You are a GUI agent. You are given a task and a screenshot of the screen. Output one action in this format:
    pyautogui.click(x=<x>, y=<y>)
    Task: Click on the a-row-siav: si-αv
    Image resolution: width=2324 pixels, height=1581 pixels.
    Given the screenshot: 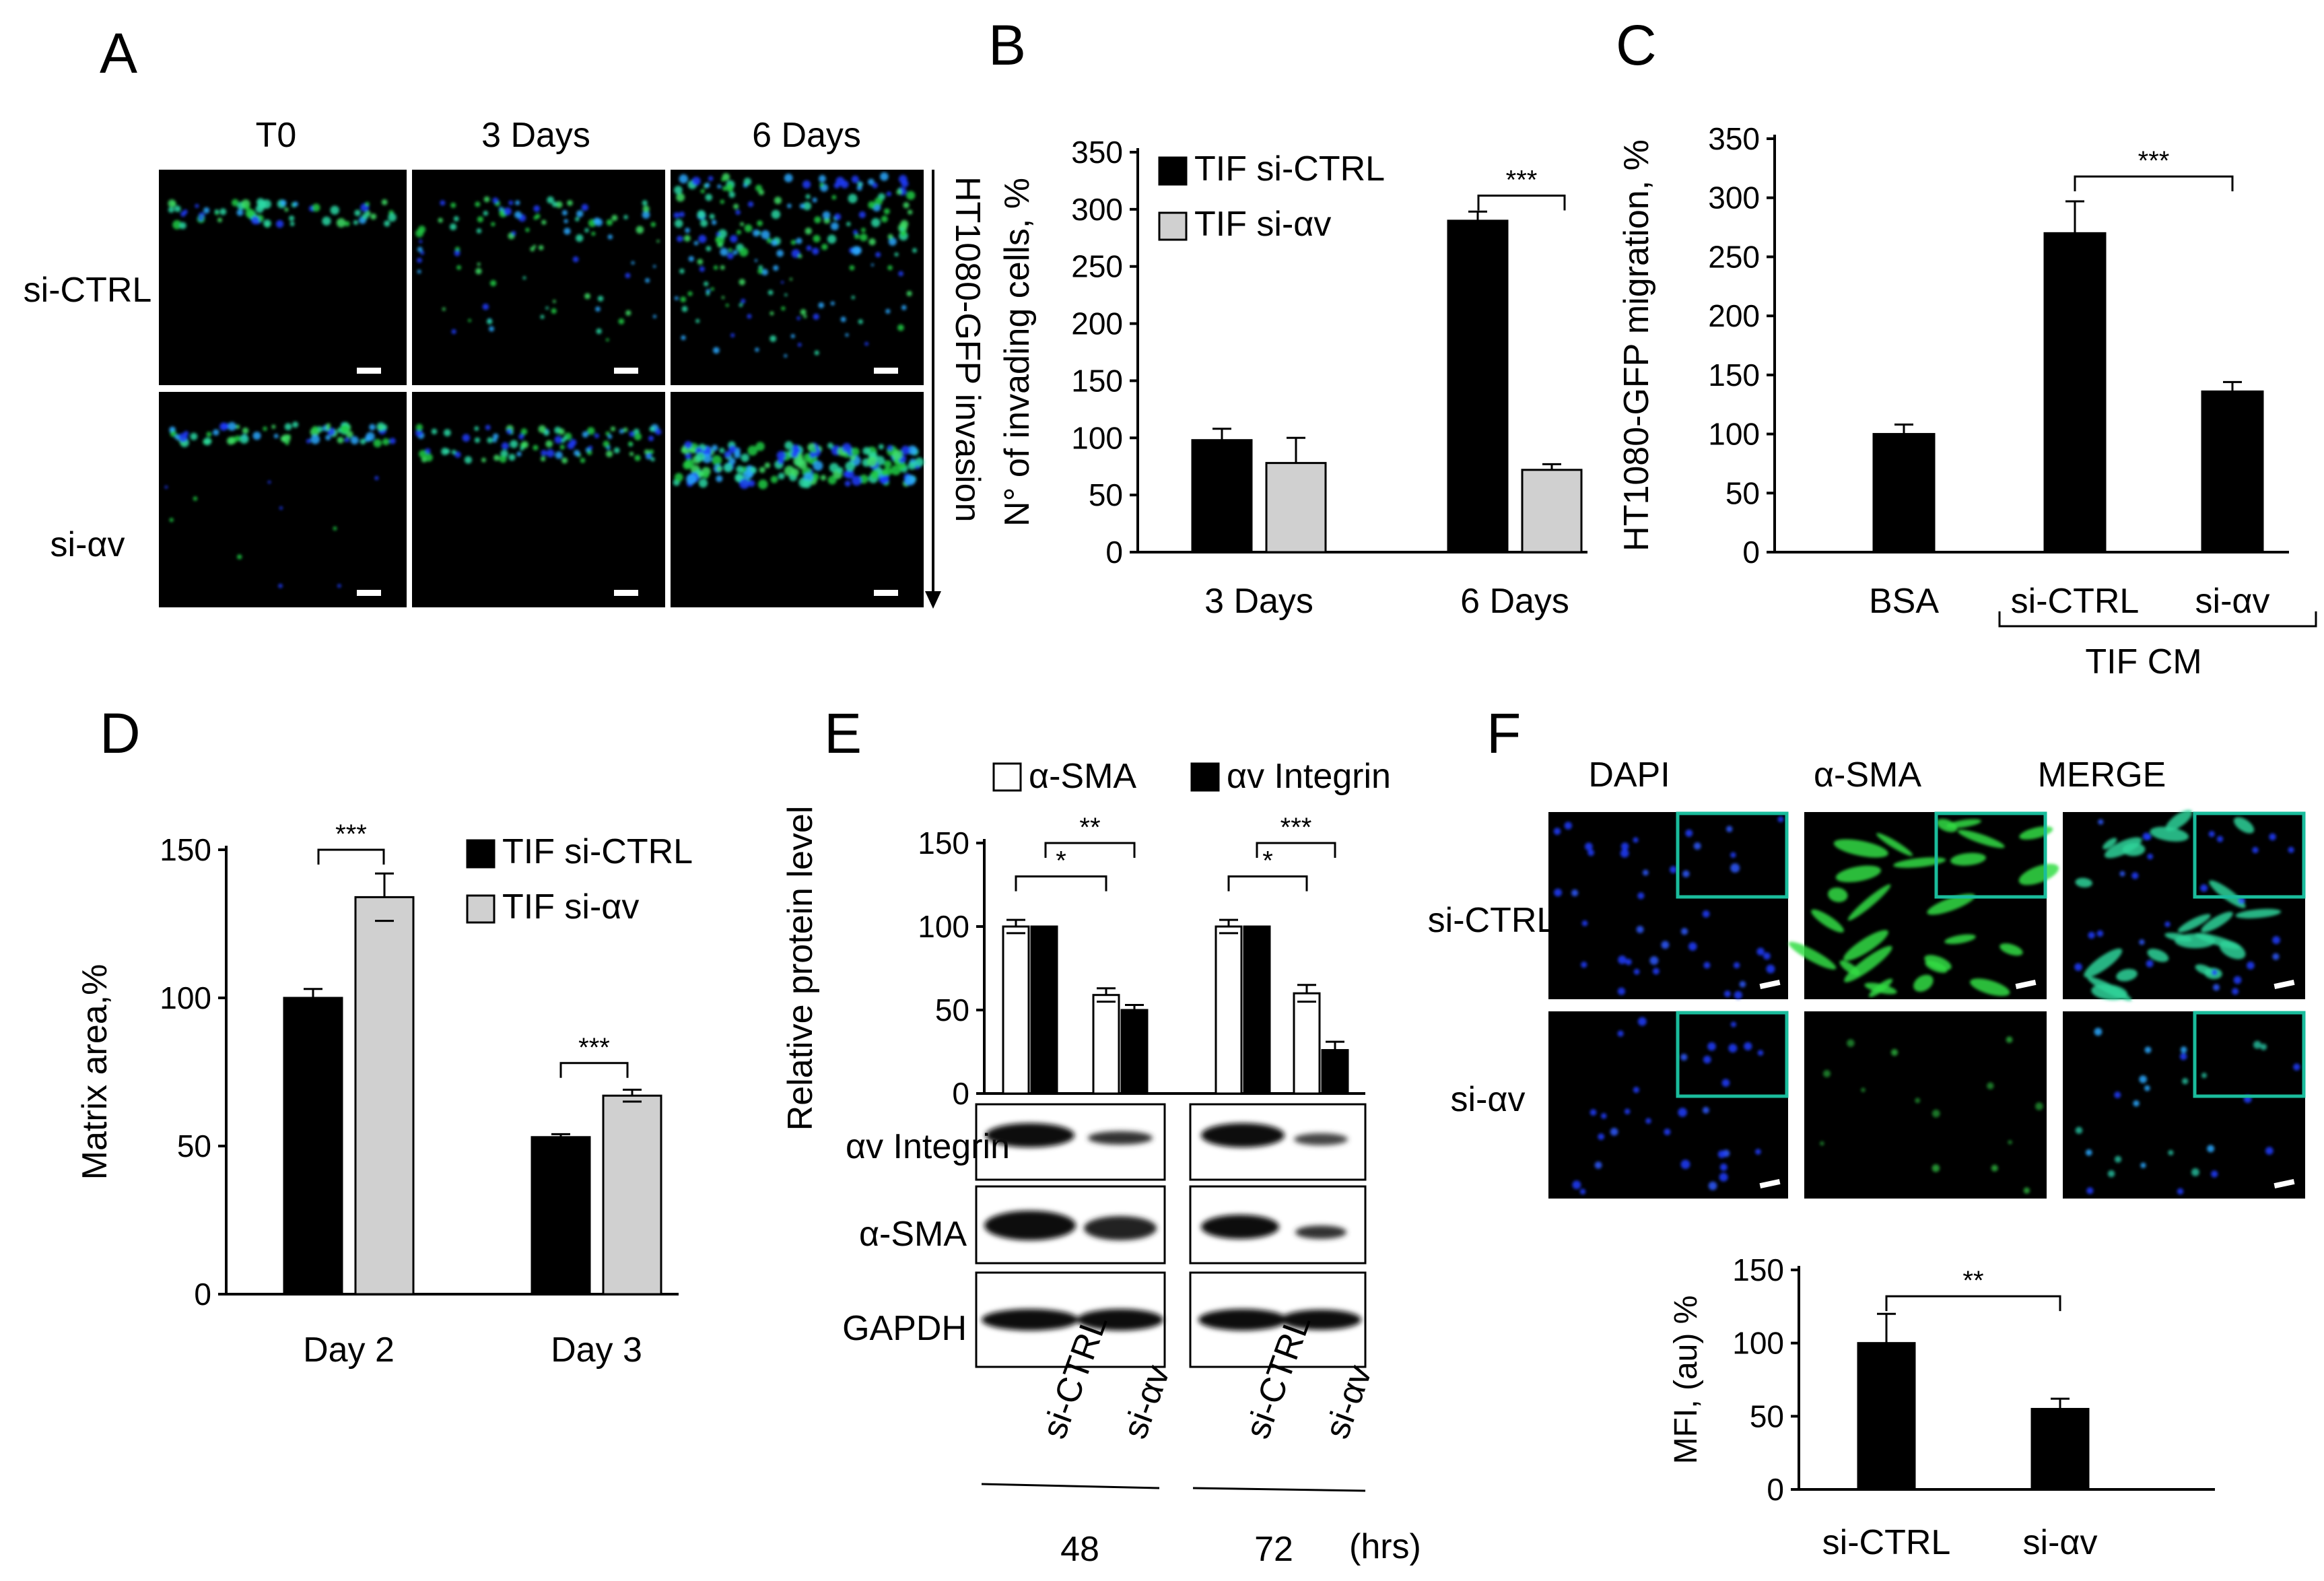 What is the action you would take?
    pyautogui.click(x=87, y=544)
    